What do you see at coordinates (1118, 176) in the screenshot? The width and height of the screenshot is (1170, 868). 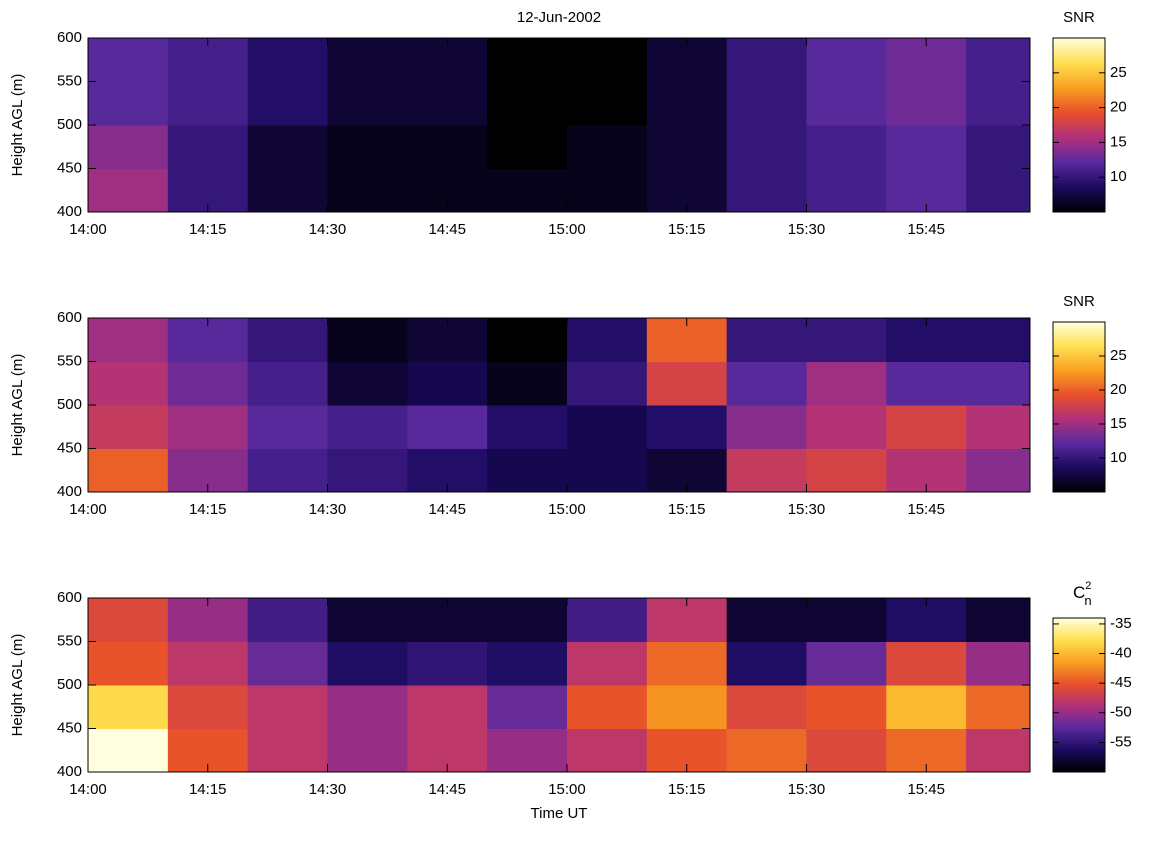 I see `colorbar-tick-label: 10` at bounding box center [1118, 176].